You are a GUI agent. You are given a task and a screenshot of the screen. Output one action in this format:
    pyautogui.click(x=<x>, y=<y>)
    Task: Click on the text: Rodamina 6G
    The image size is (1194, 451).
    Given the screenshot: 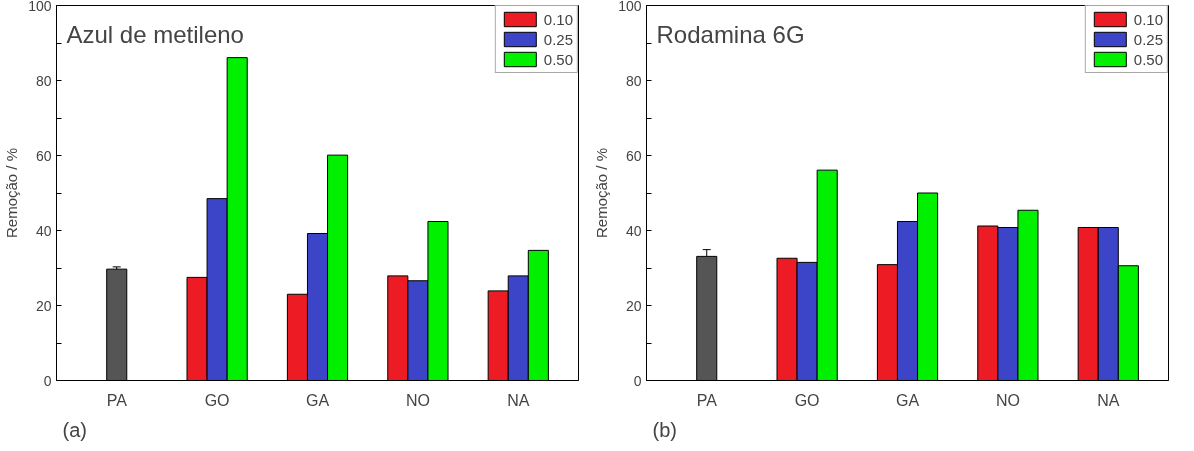 What is the action you would take?
    pyautogui.click(x=730, y=34)
    